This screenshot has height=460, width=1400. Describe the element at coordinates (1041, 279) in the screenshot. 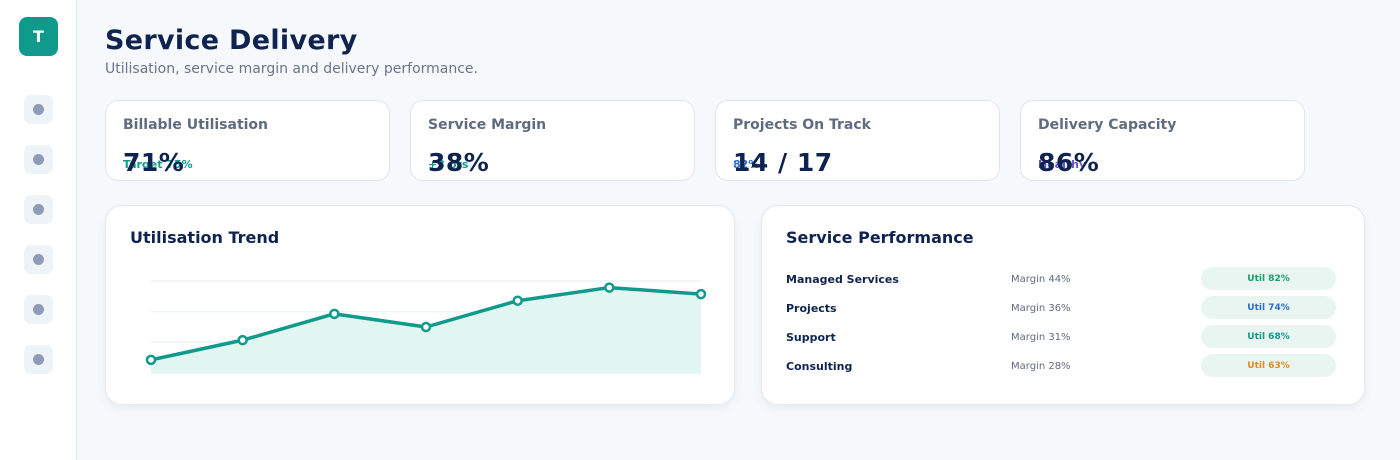

I see `service-margin: Margin 44%` at that location.